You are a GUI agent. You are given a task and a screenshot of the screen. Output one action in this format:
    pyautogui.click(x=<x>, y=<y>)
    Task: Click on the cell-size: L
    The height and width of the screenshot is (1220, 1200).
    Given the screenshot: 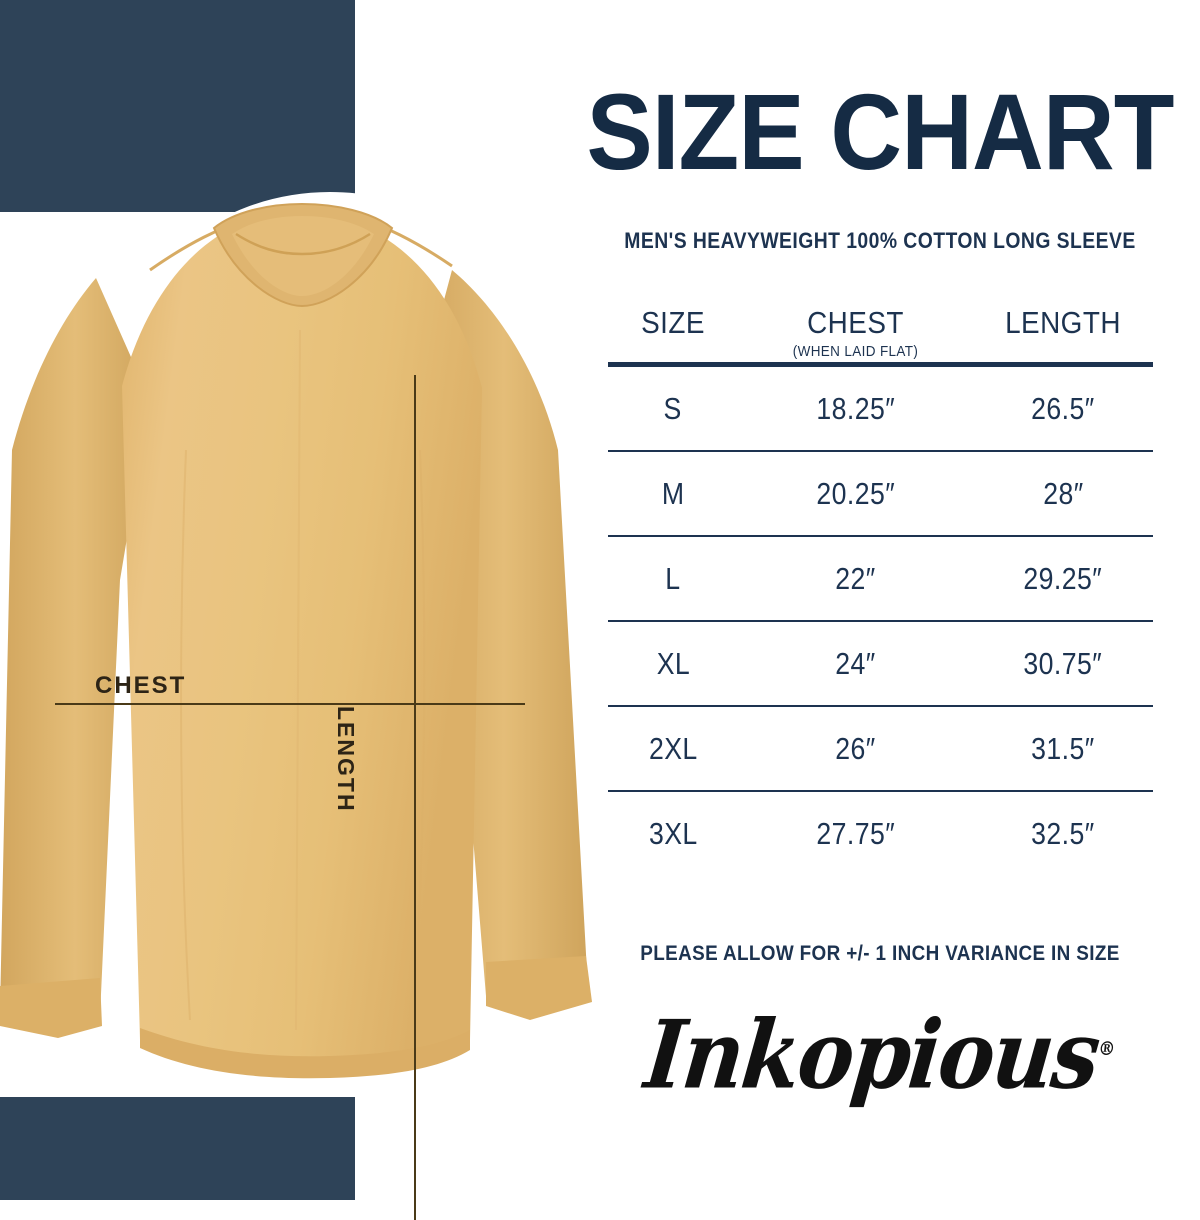 What is the action you would take?
    pyautogui.click(x=673, y=578)
    